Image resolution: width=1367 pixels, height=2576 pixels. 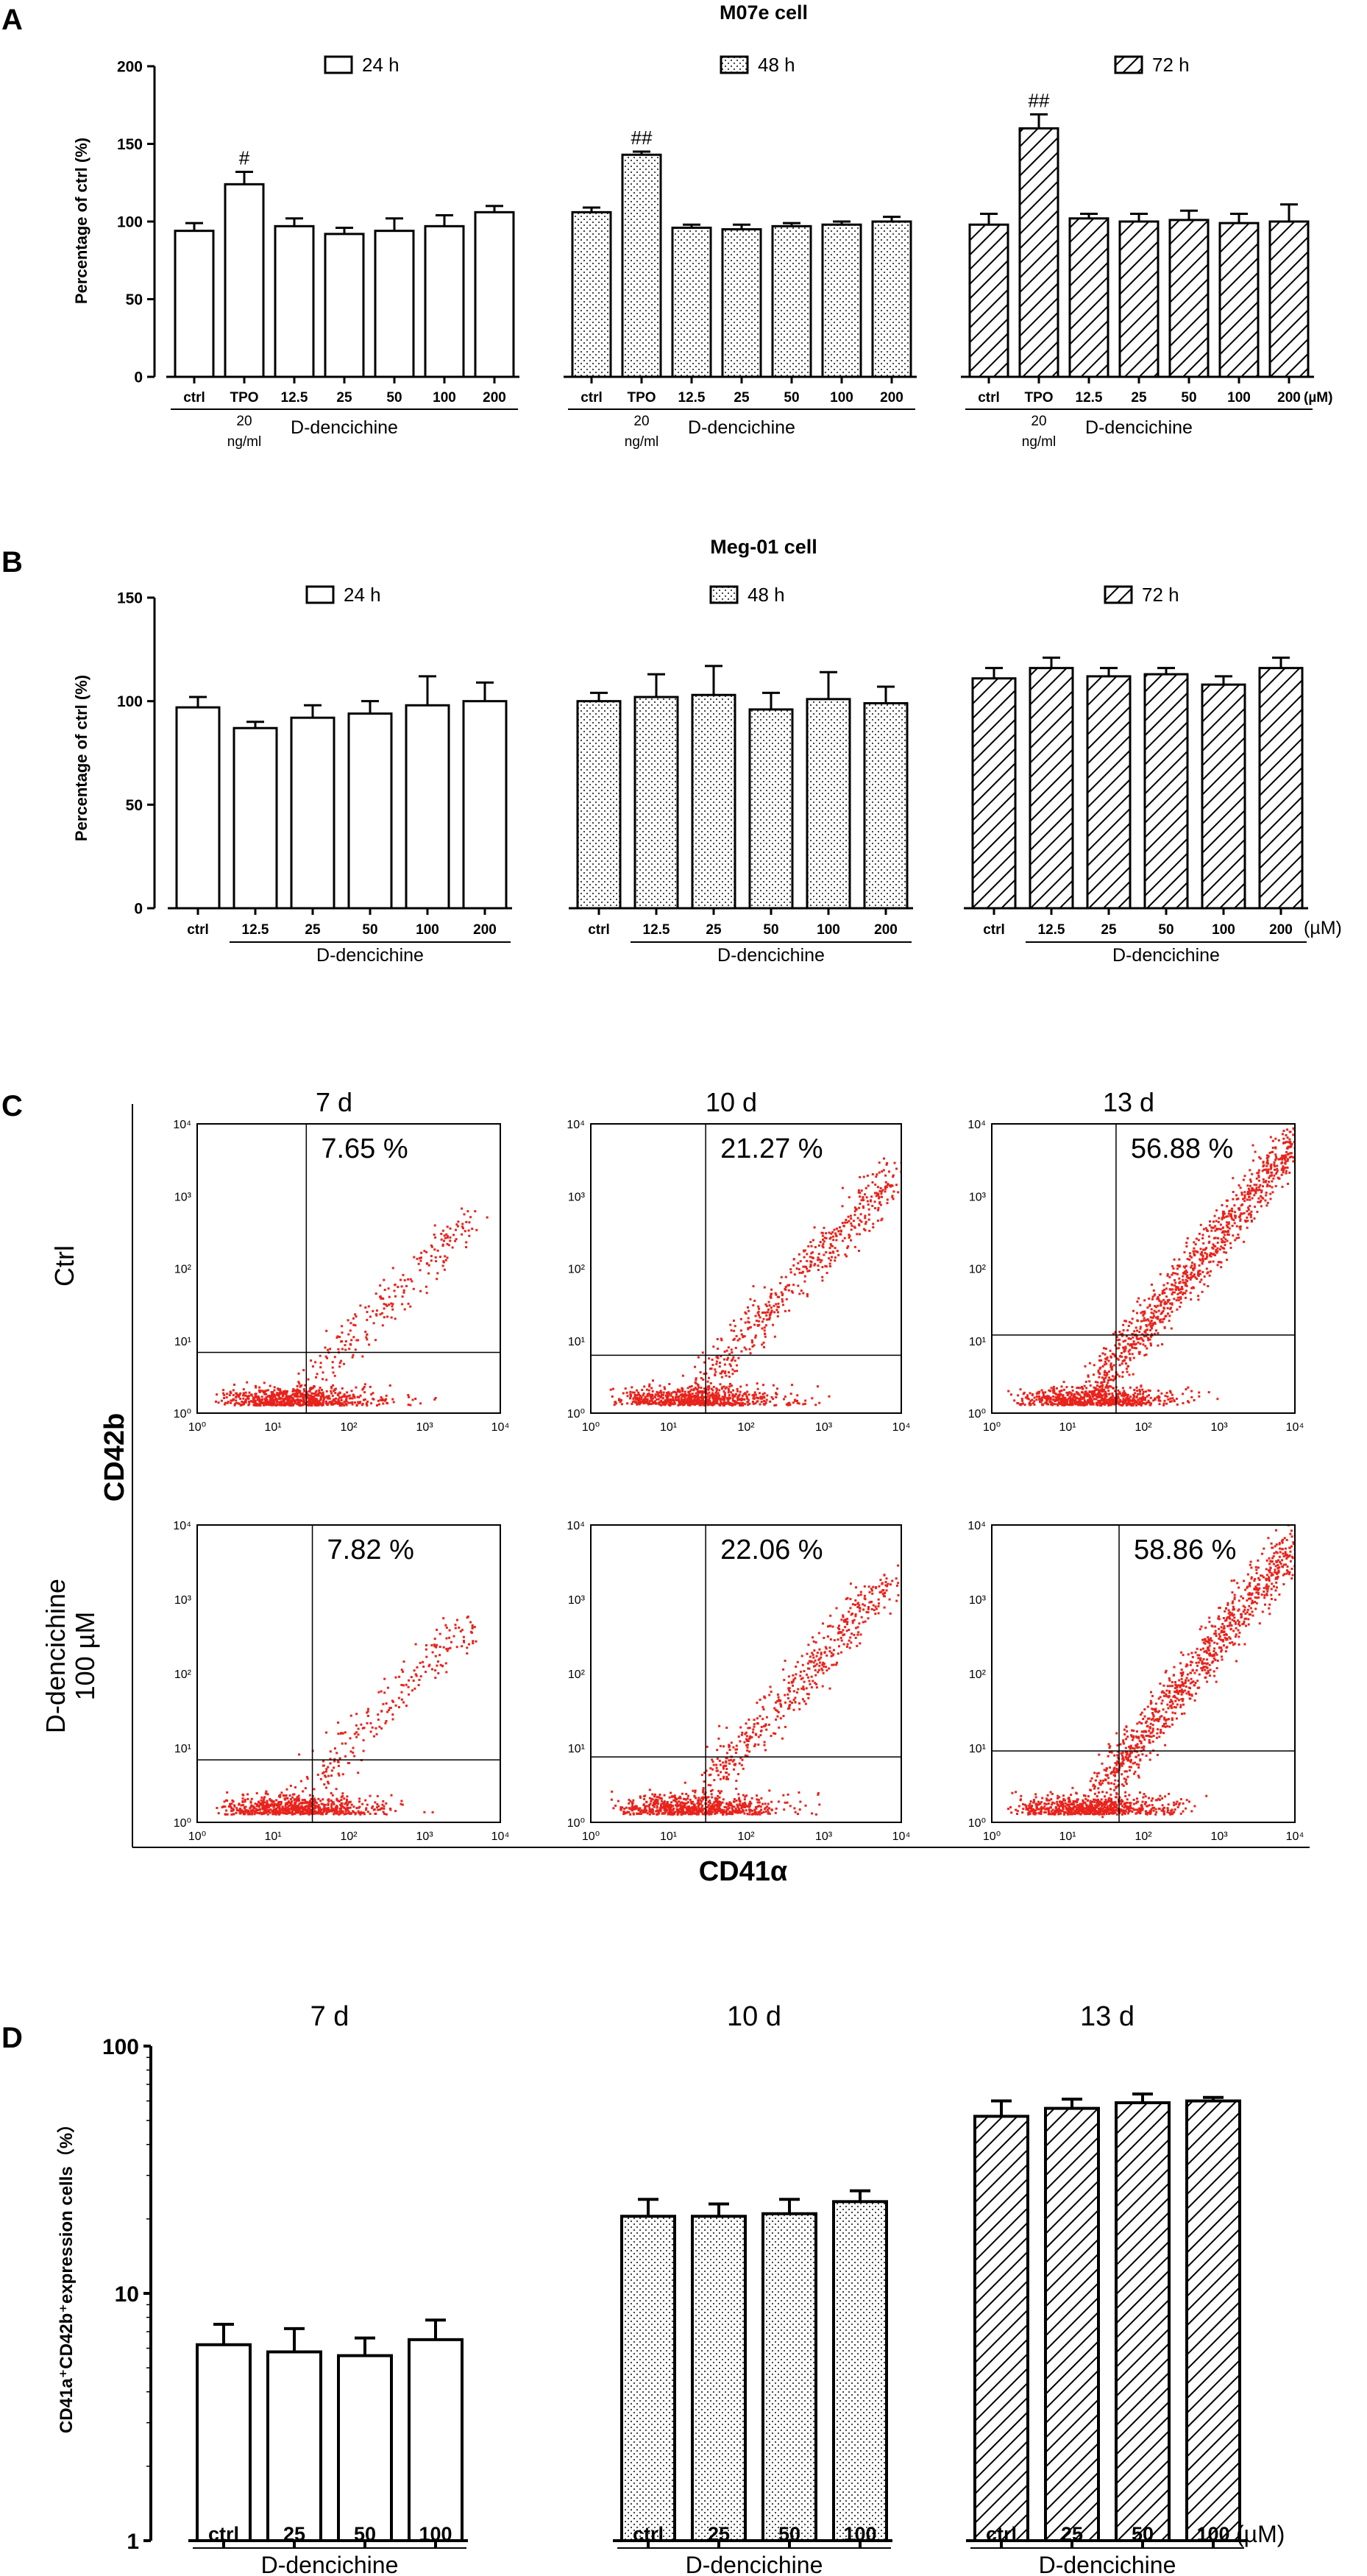 What do you see at coordinates (1166, 930) in the screenshot?
I see `category-label: 50` at bounding box center [1166, 930].